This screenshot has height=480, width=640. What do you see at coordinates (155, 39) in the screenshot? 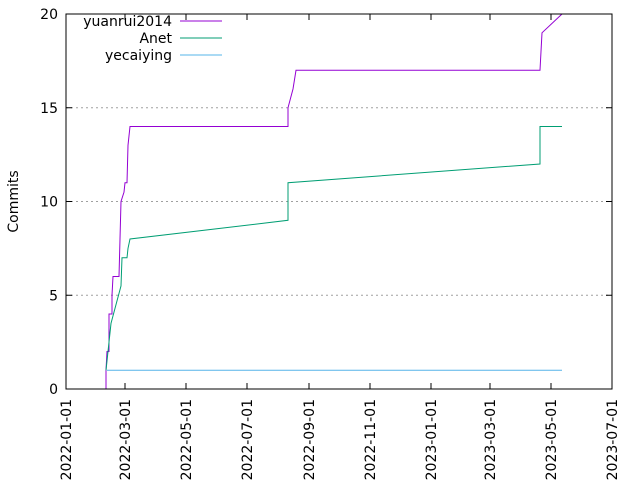
I see `legend-label: Anet` at bounding box center [155, 39].